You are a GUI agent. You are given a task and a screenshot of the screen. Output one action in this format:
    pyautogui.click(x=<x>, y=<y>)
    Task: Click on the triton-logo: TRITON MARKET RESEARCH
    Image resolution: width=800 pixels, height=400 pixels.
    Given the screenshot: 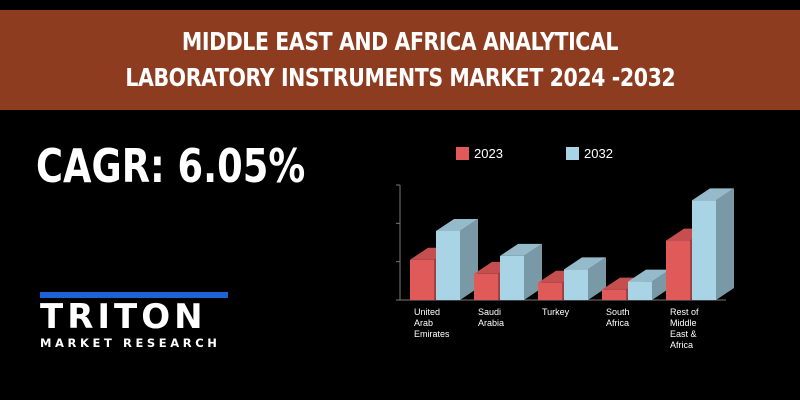 What is the action you would take?
    pyautogui.click(x=135, y=322)
    